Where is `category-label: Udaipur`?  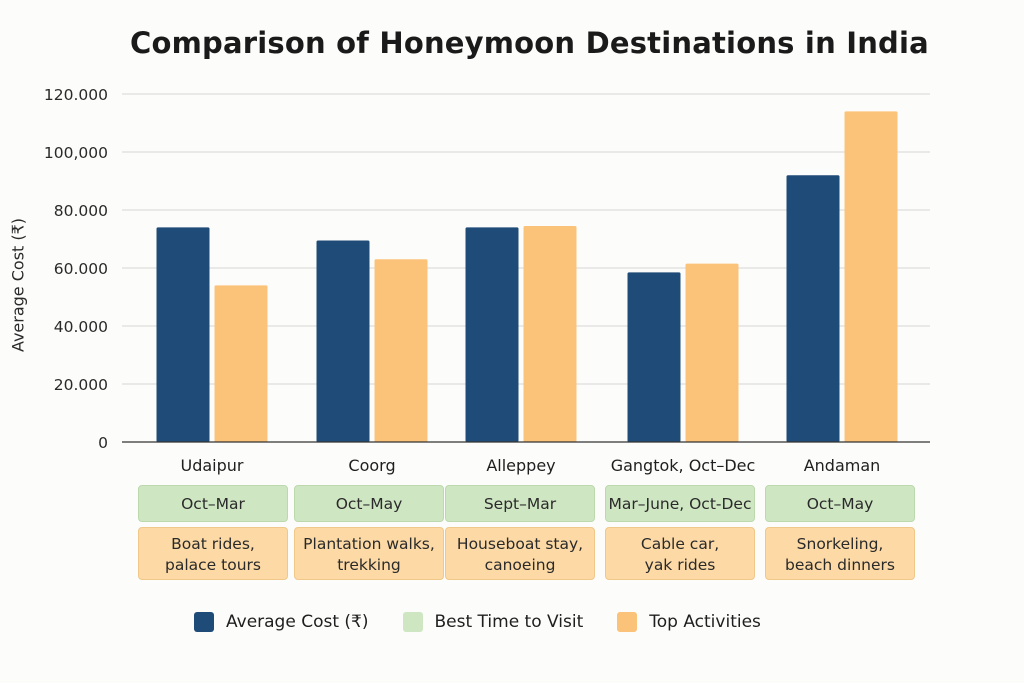 category-label: Udaipur is located at coordinates (212, 465).